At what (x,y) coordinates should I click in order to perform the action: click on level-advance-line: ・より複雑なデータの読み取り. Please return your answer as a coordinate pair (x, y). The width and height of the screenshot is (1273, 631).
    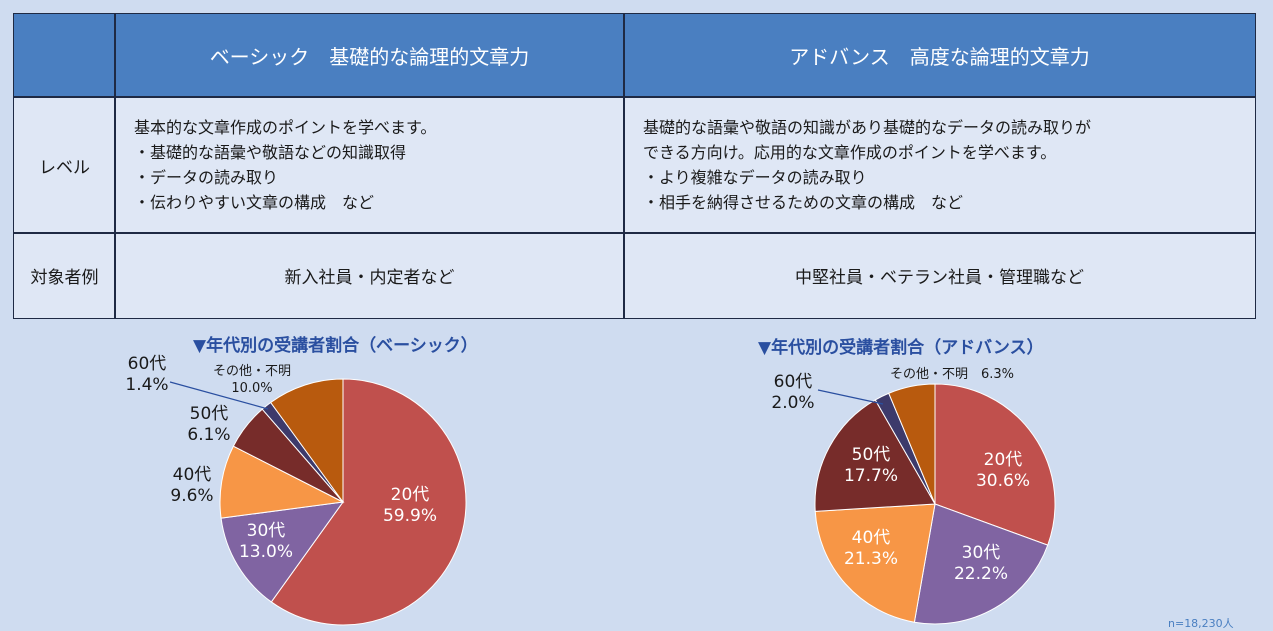
    Looking at the image, I should click on (755, 177).